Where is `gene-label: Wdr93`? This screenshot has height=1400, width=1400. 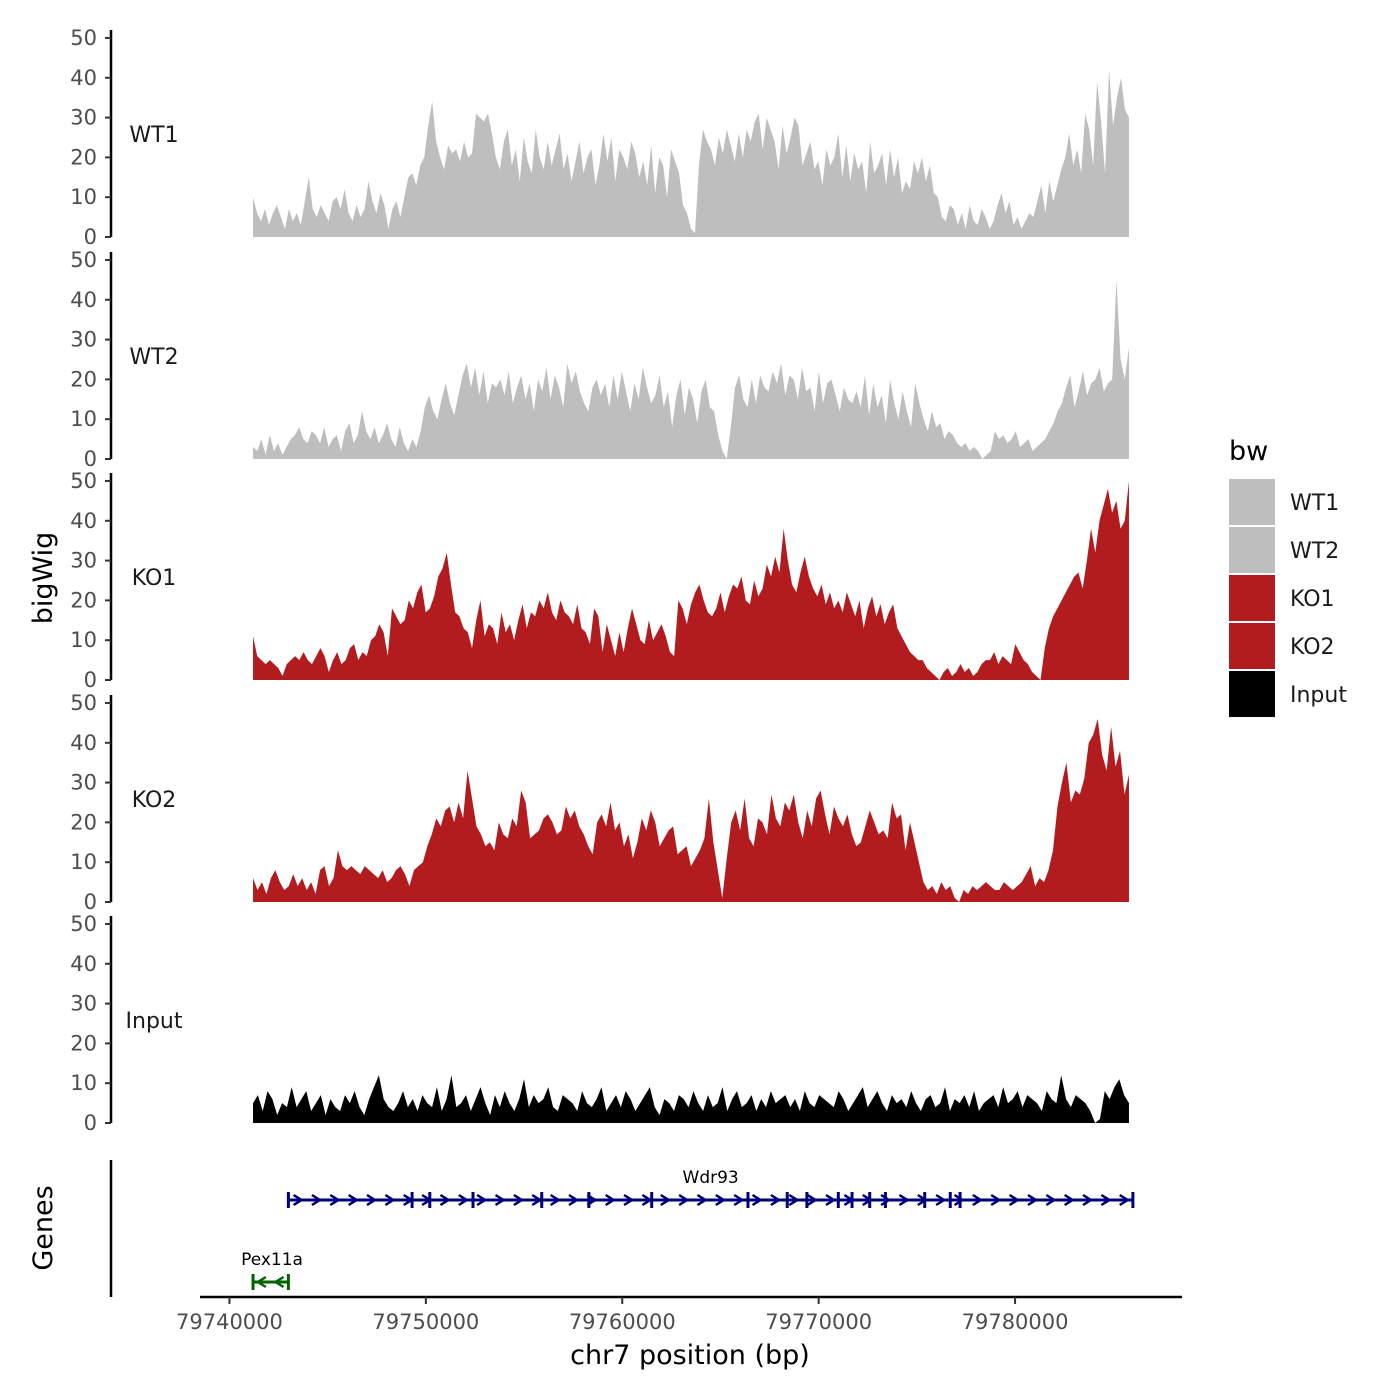 gene-label: Wdr93 is located at coordinates (711, 1178).